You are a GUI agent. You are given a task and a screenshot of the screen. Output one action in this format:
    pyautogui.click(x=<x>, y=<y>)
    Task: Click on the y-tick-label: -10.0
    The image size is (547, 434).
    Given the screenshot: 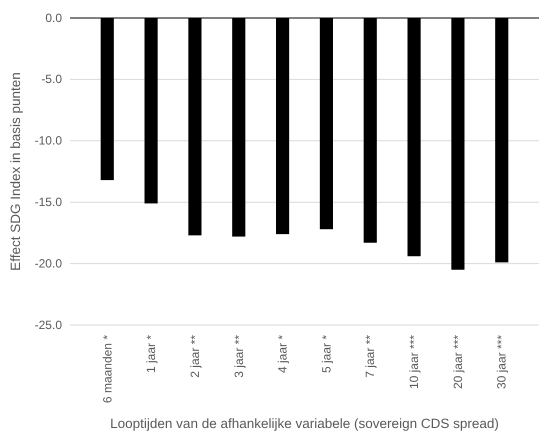 What is the action you would take?
    pyautogui.click(x=48, y=141)
    